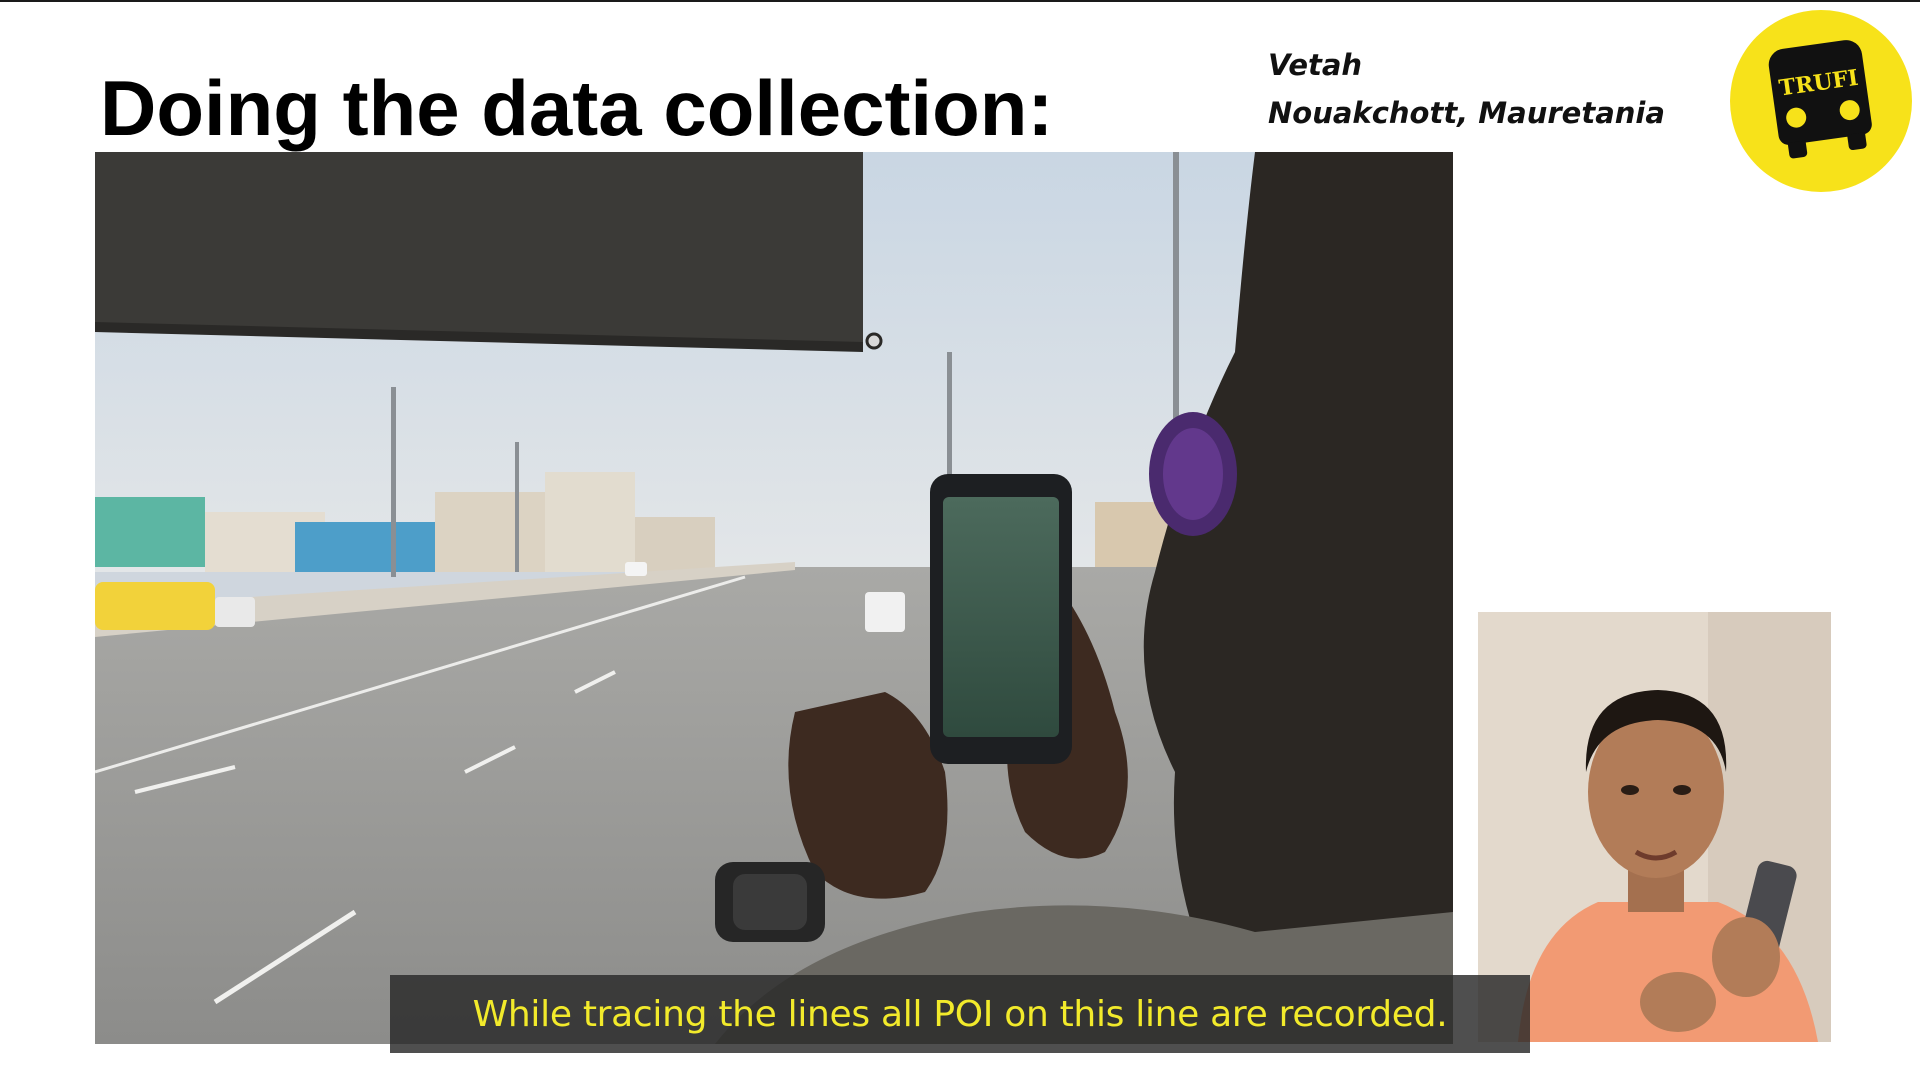  I want to click on speaker-webcam, so click(1654, 827).